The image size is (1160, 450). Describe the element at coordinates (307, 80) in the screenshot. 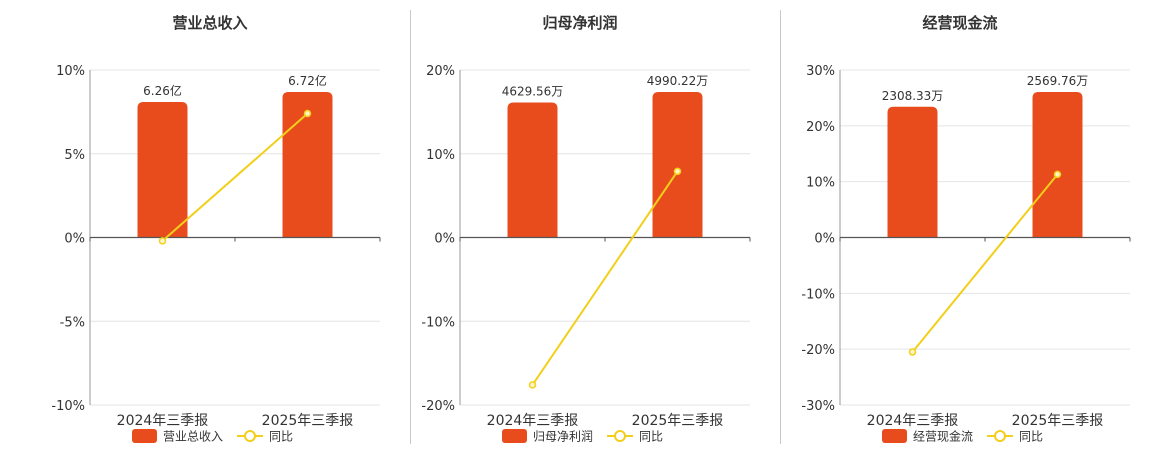

I see `bar-value-label: 6.72亿` at that location.